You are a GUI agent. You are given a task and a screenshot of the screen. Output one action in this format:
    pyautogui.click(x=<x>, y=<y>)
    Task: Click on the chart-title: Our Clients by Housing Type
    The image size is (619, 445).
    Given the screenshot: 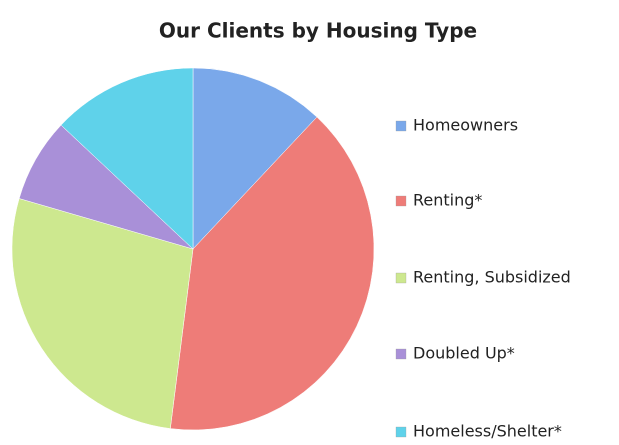 What is the action you would take?
    pyautogui.click(x=318, y=31)
    